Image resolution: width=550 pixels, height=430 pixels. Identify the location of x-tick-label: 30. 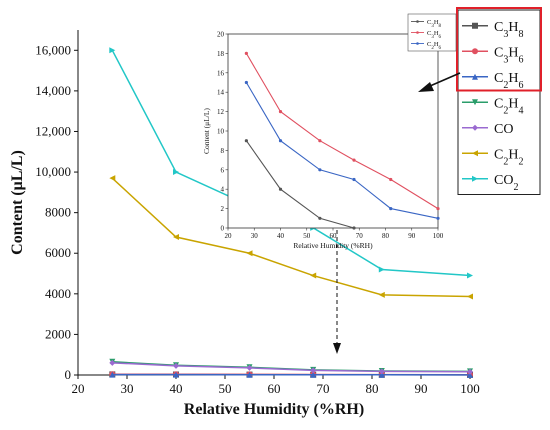
(127, 388).